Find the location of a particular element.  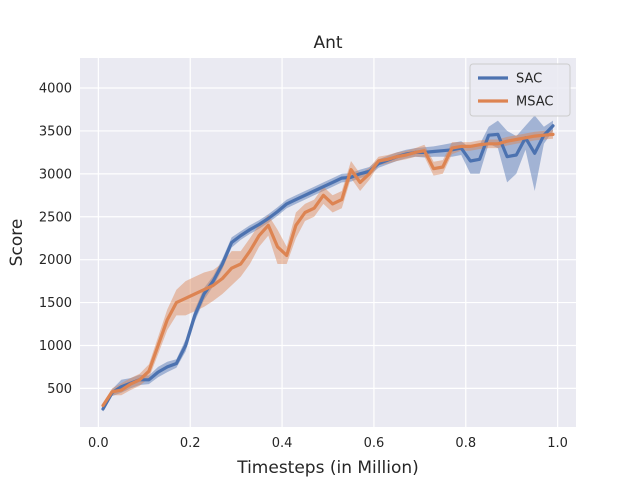

legend-label-sac: SAC is located at coordinates (529, 79).